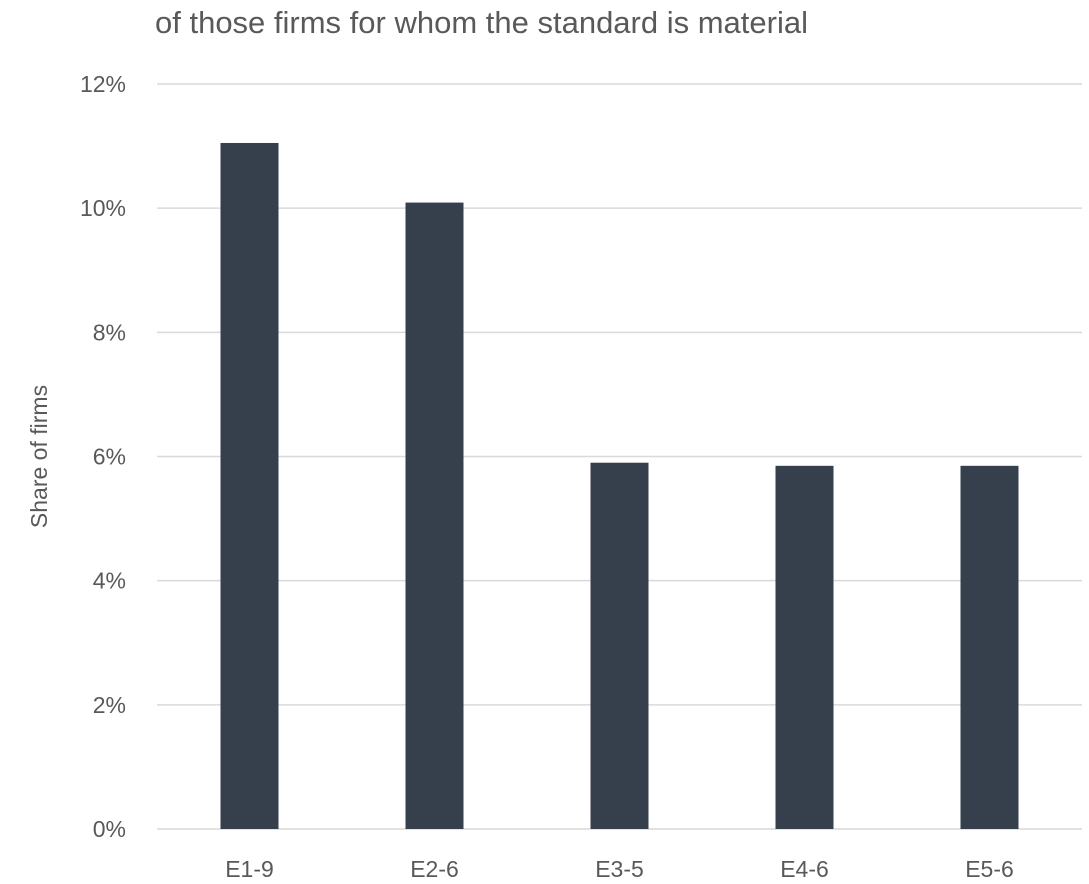 The height and width of the screenshot is (884, 1089). What do you see at coordinates (989, 869) in the screenshot?
I see `x-tick-label: E5-6` at bounding box center [989, 869].